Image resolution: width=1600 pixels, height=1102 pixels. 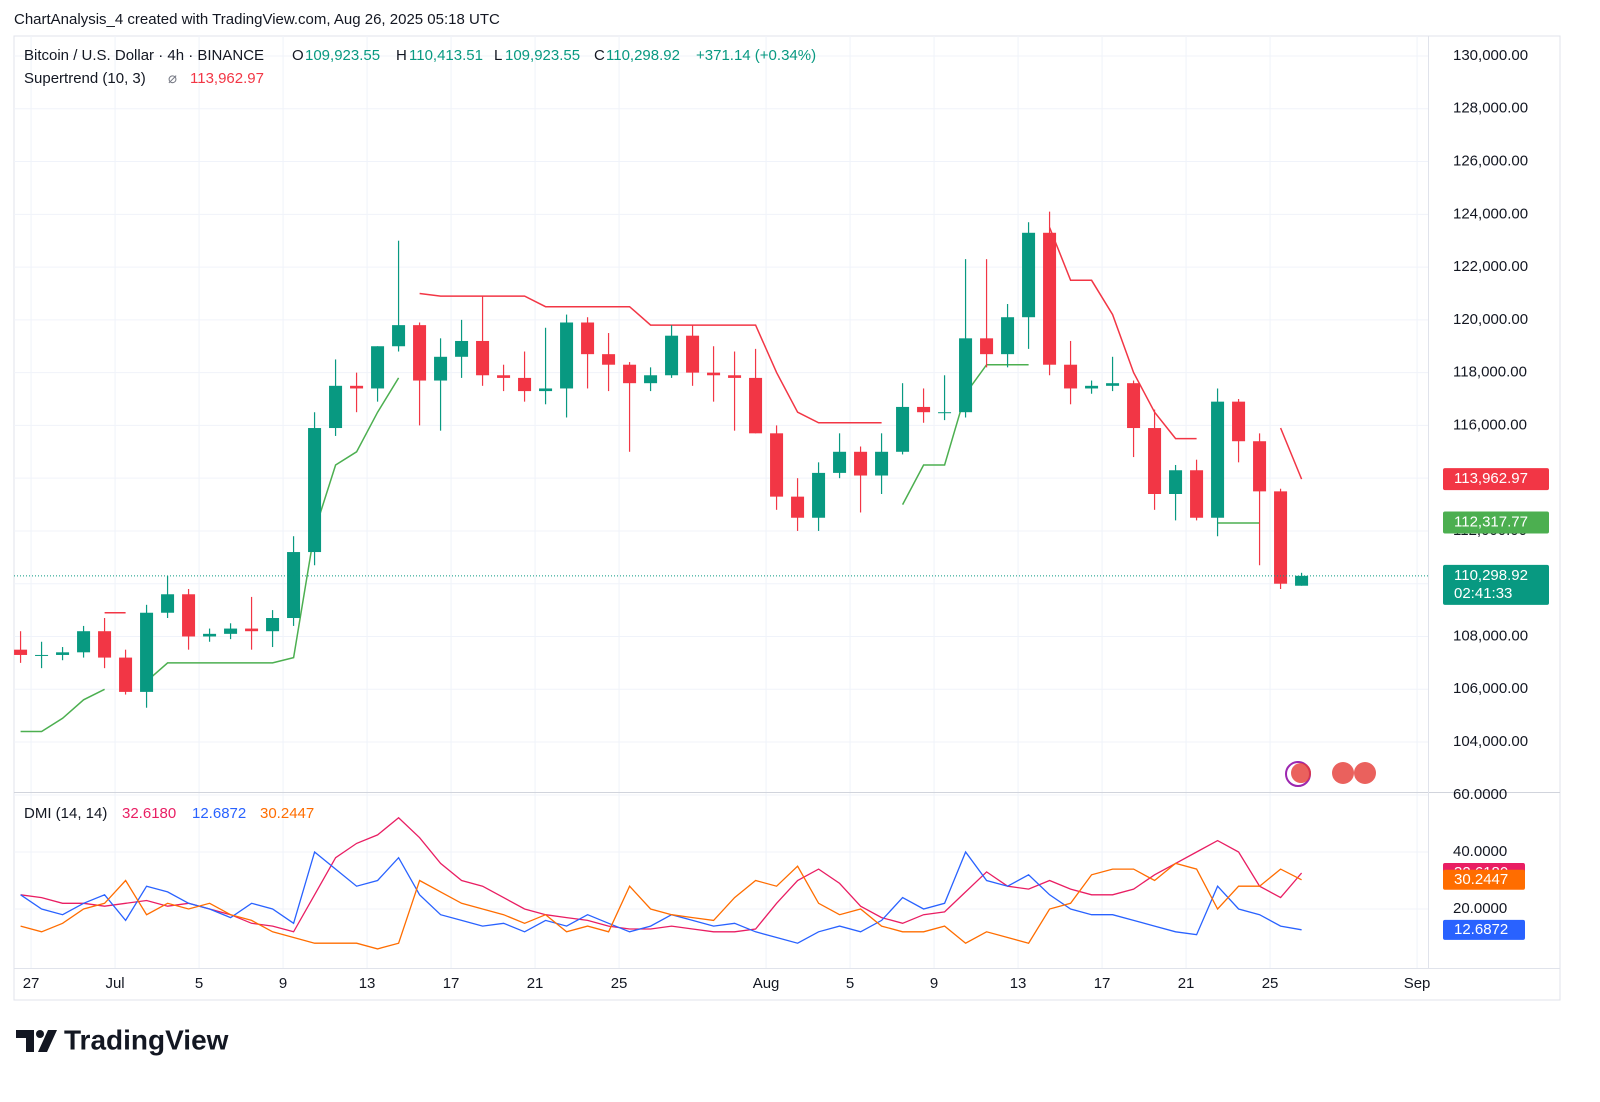 I want to click on dmi-value: 32.6180, so click(x=149, y=813).